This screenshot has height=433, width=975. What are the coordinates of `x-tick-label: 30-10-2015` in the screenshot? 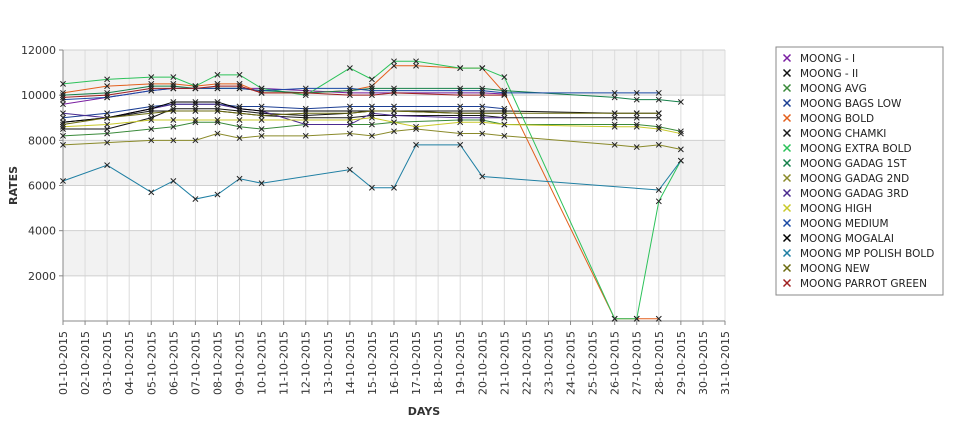 It's located at (703, 363).